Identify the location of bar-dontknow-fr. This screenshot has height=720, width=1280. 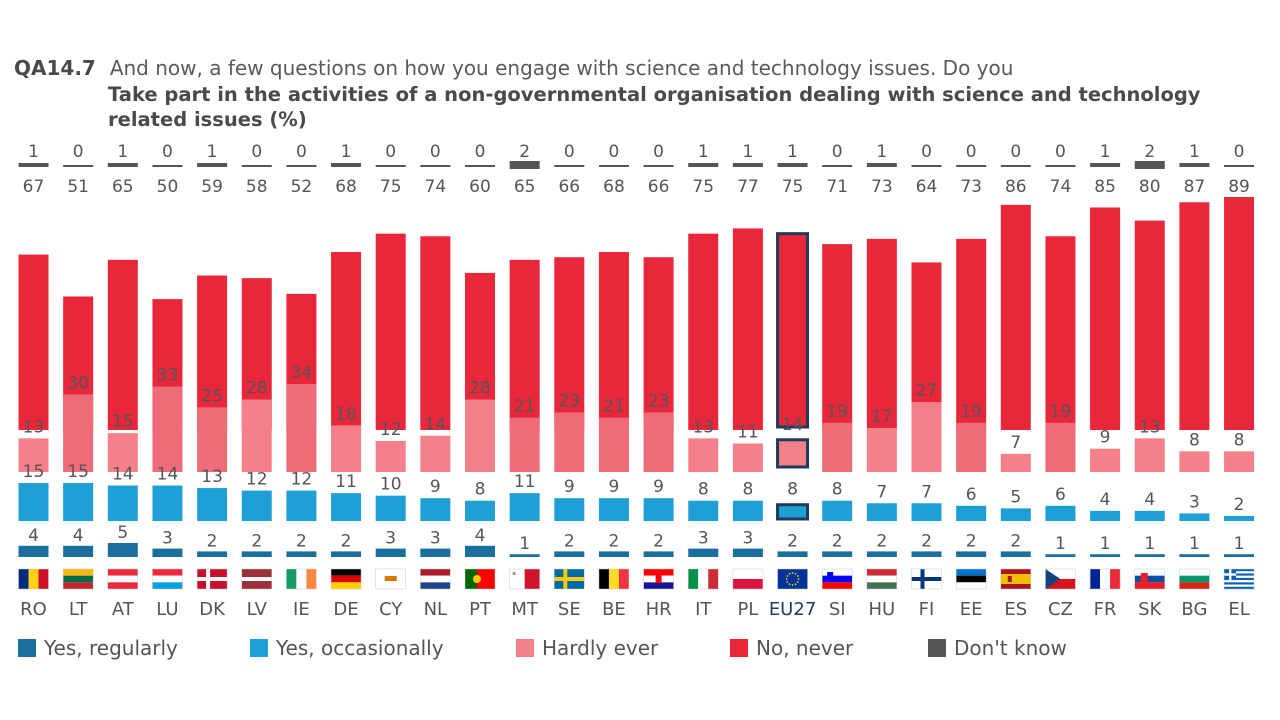
(1105, 165).